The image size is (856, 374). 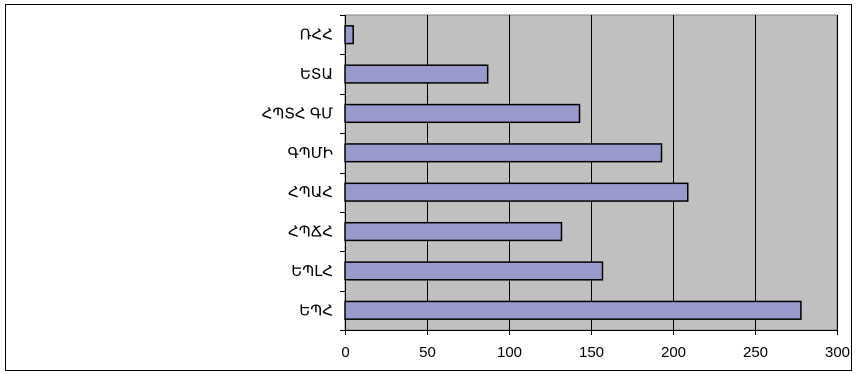 I want to click on tick-label: 300, so click(x=837, y=352).